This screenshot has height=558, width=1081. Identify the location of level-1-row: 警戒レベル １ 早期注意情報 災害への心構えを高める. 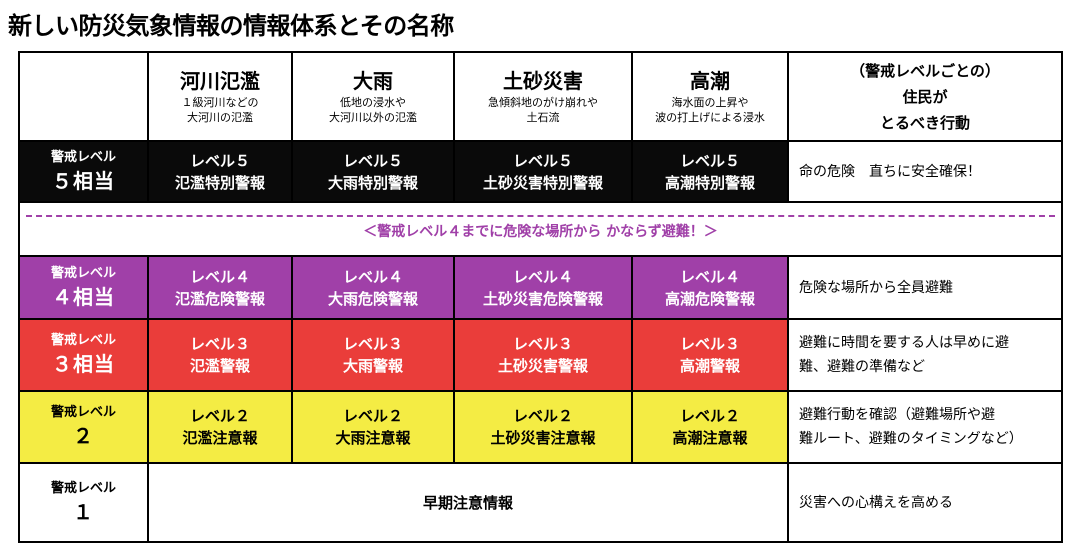
(540, 503).